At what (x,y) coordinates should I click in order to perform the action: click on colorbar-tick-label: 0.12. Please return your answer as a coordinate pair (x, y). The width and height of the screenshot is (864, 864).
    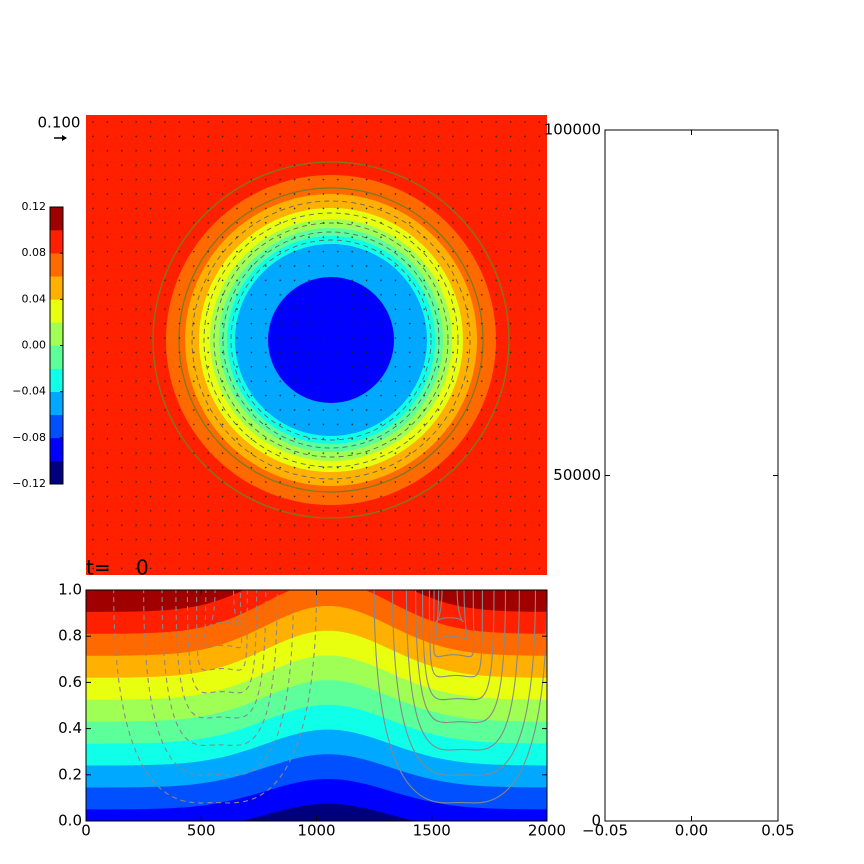
    Looking at the image, I should click on (34, 206).